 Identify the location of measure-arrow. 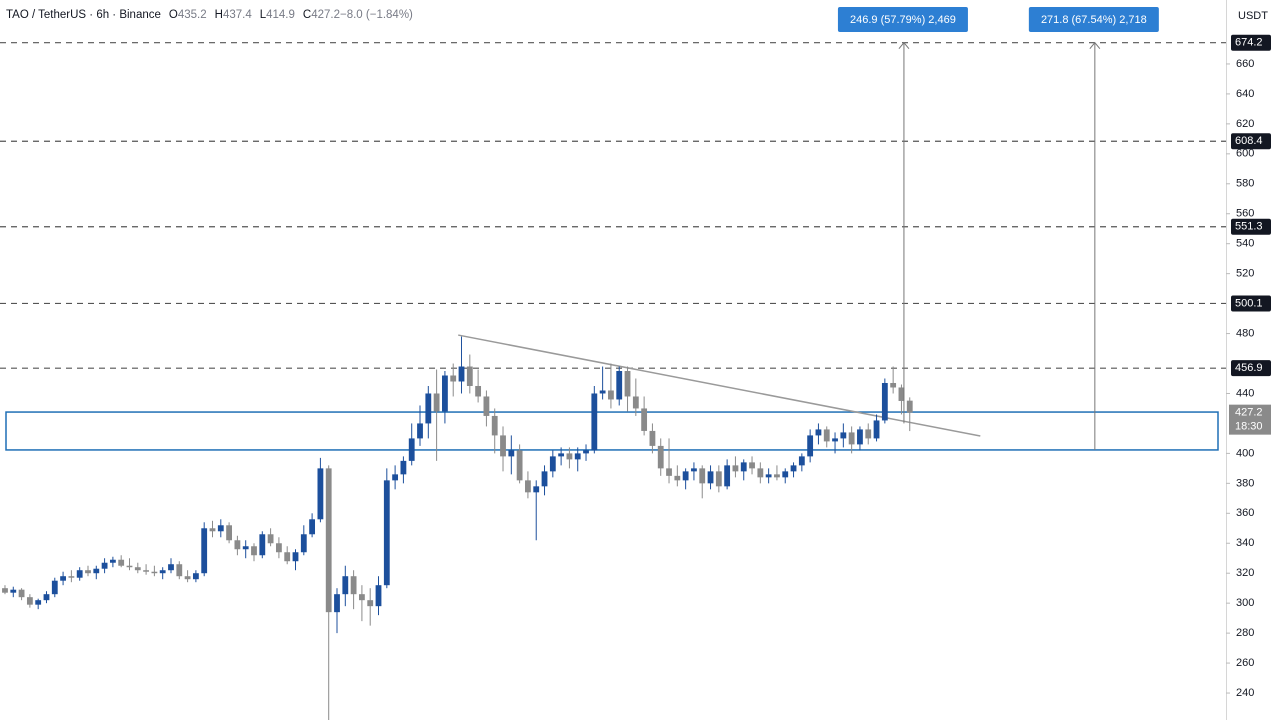
(904, 45).